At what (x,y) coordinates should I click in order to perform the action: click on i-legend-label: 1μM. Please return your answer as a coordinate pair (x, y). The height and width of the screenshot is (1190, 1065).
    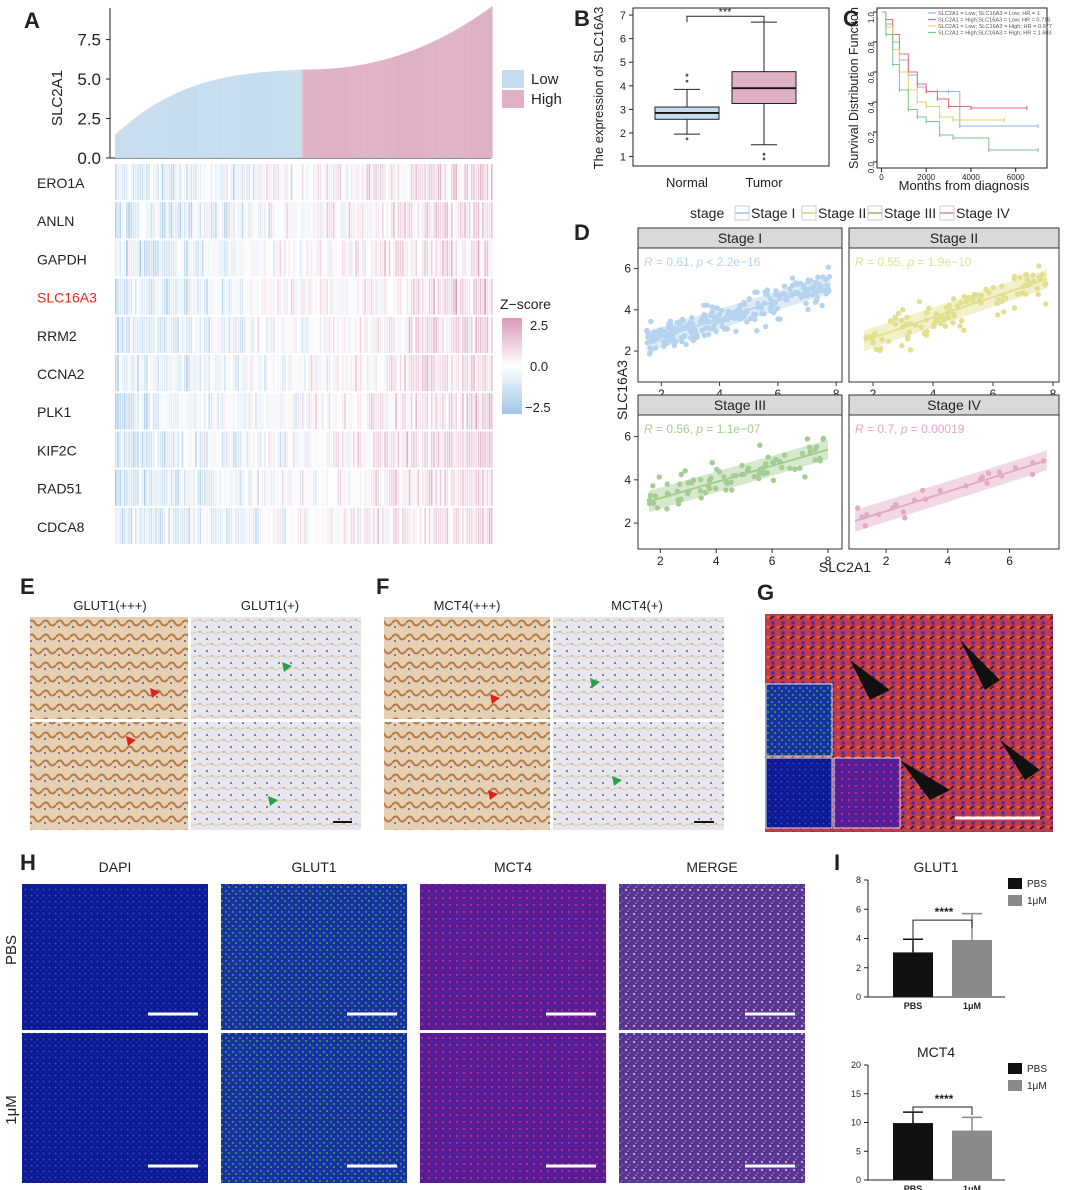
    Looking at the image, I should click on (1037, 1086).